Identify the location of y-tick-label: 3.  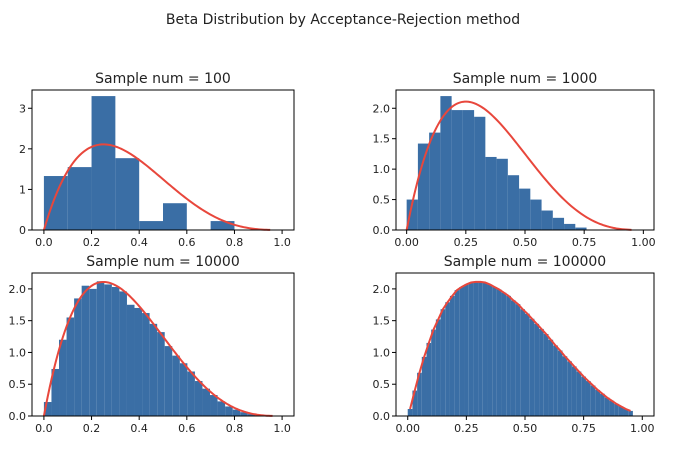
(22, 108).